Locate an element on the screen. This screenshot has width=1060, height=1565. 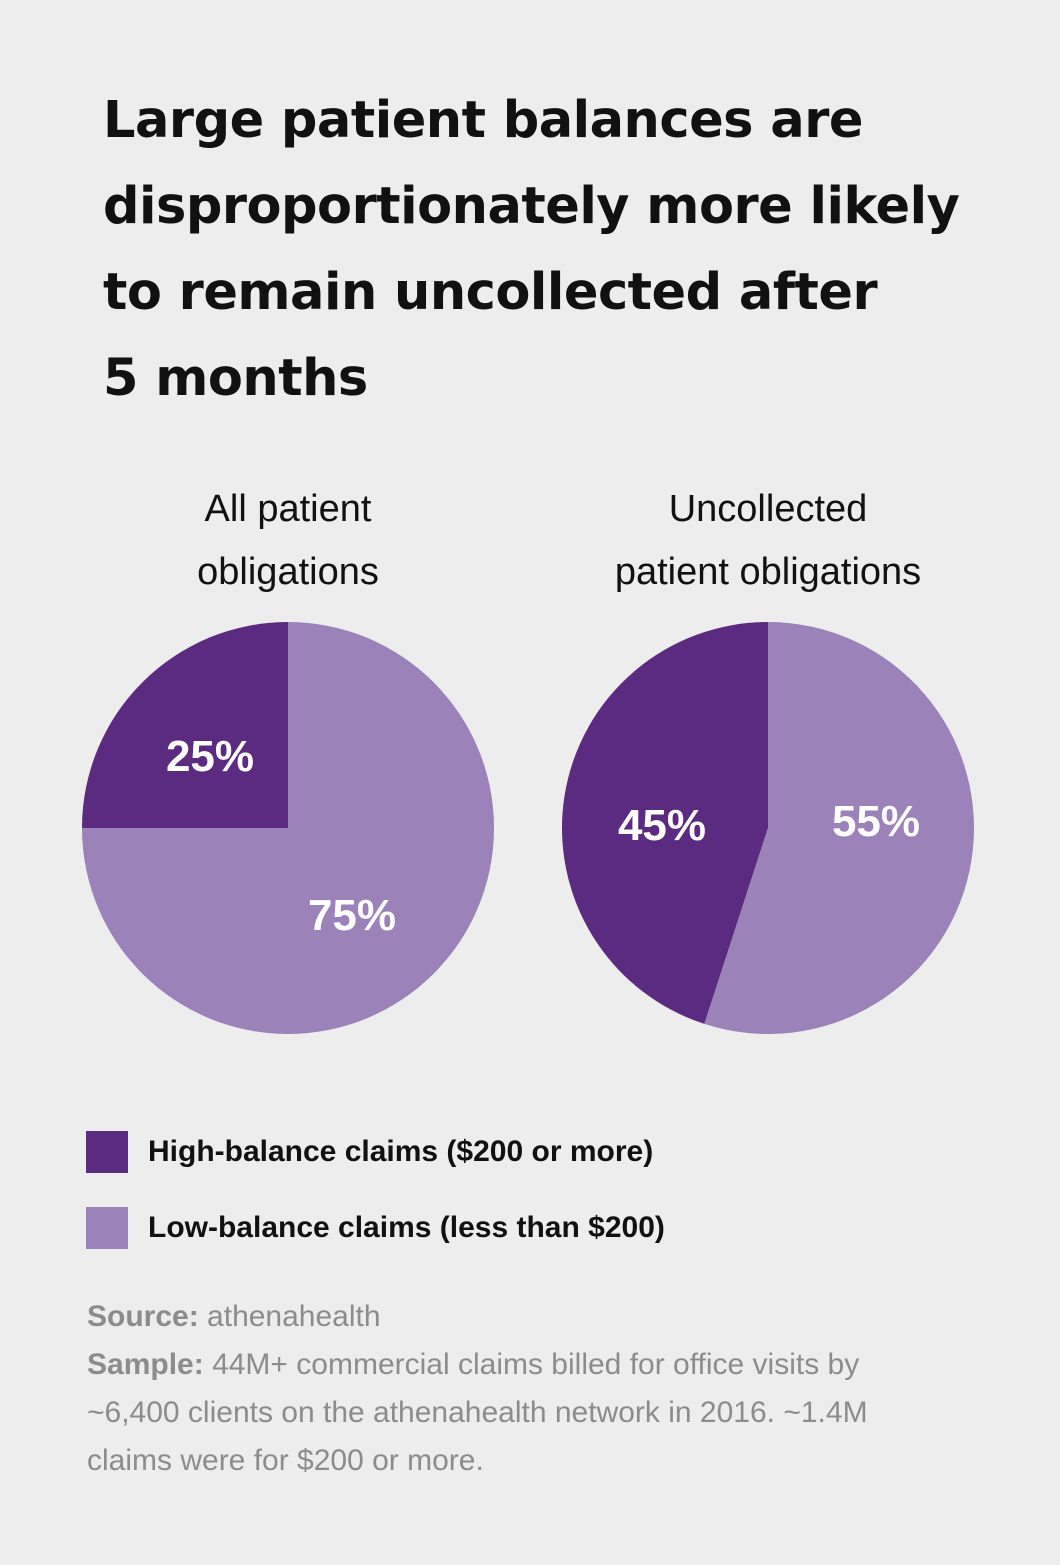
source-text: athenahealth is located at coordinates (294, 1316).